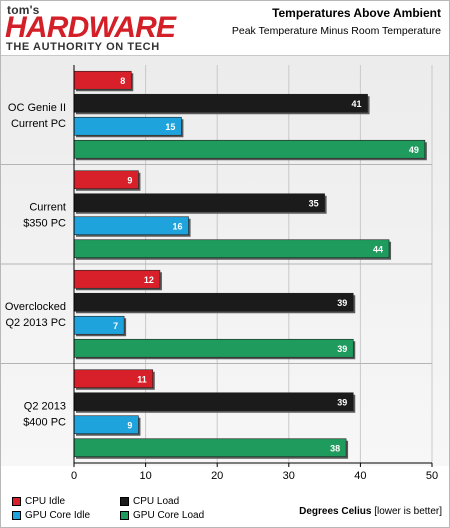 This screenshot has width=450, height=528. What do you see at coordinates (23, 10) in the screenshot?
I see `logo-line1: tom's` at bounding box center [23, 10].